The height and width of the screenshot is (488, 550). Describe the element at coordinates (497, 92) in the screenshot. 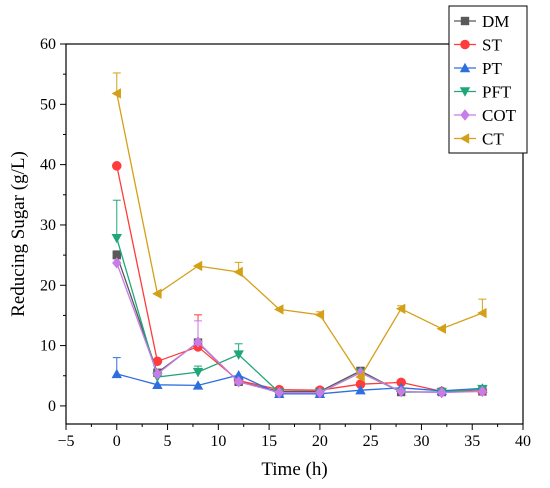

I see `legend-label-pft: PFT` at that location.